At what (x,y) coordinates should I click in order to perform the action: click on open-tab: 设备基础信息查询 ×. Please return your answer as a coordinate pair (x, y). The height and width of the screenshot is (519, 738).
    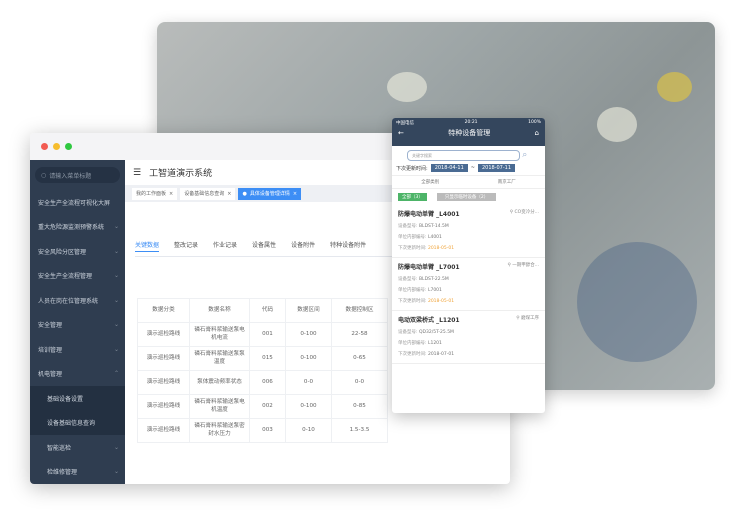
    Looking at the image, I should click on (208, 193).